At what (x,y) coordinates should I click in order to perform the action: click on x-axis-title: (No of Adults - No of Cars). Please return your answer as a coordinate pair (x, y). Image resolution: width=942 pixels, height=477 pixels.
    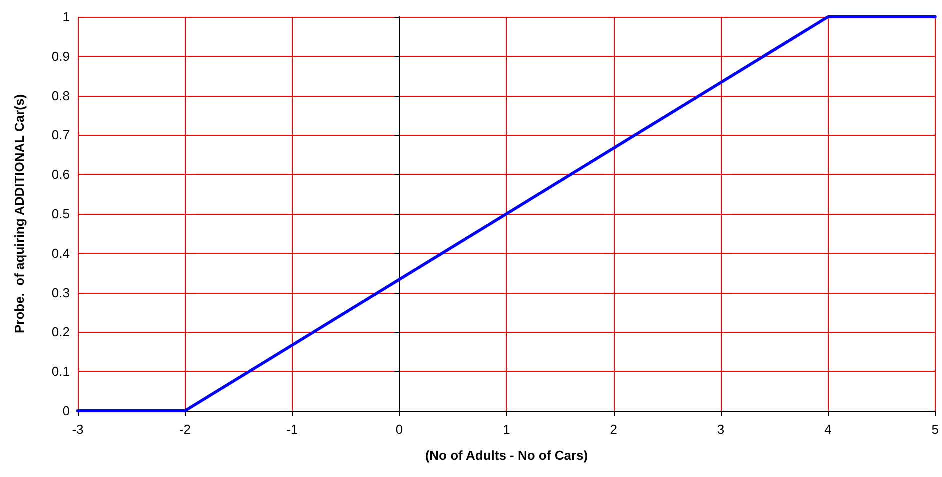
    Looking at the image, I should click on (506, 455).